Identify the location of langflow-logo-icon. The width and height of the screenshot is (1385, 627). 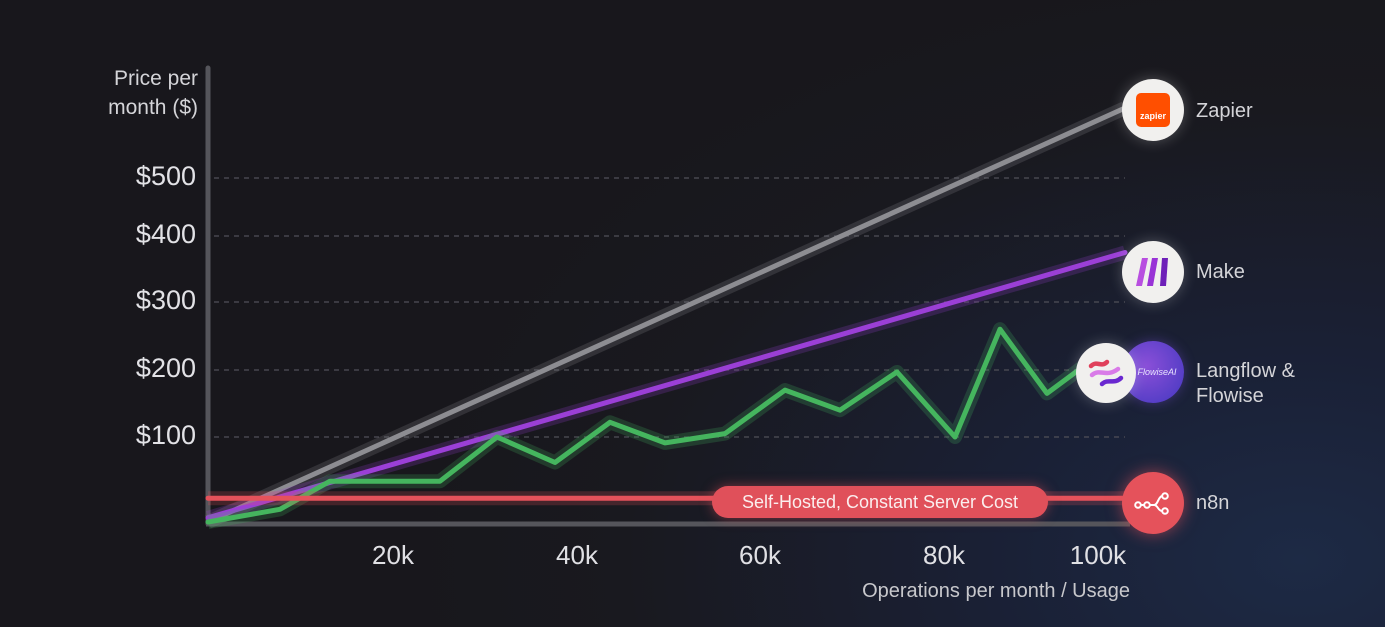
(1106, 373).